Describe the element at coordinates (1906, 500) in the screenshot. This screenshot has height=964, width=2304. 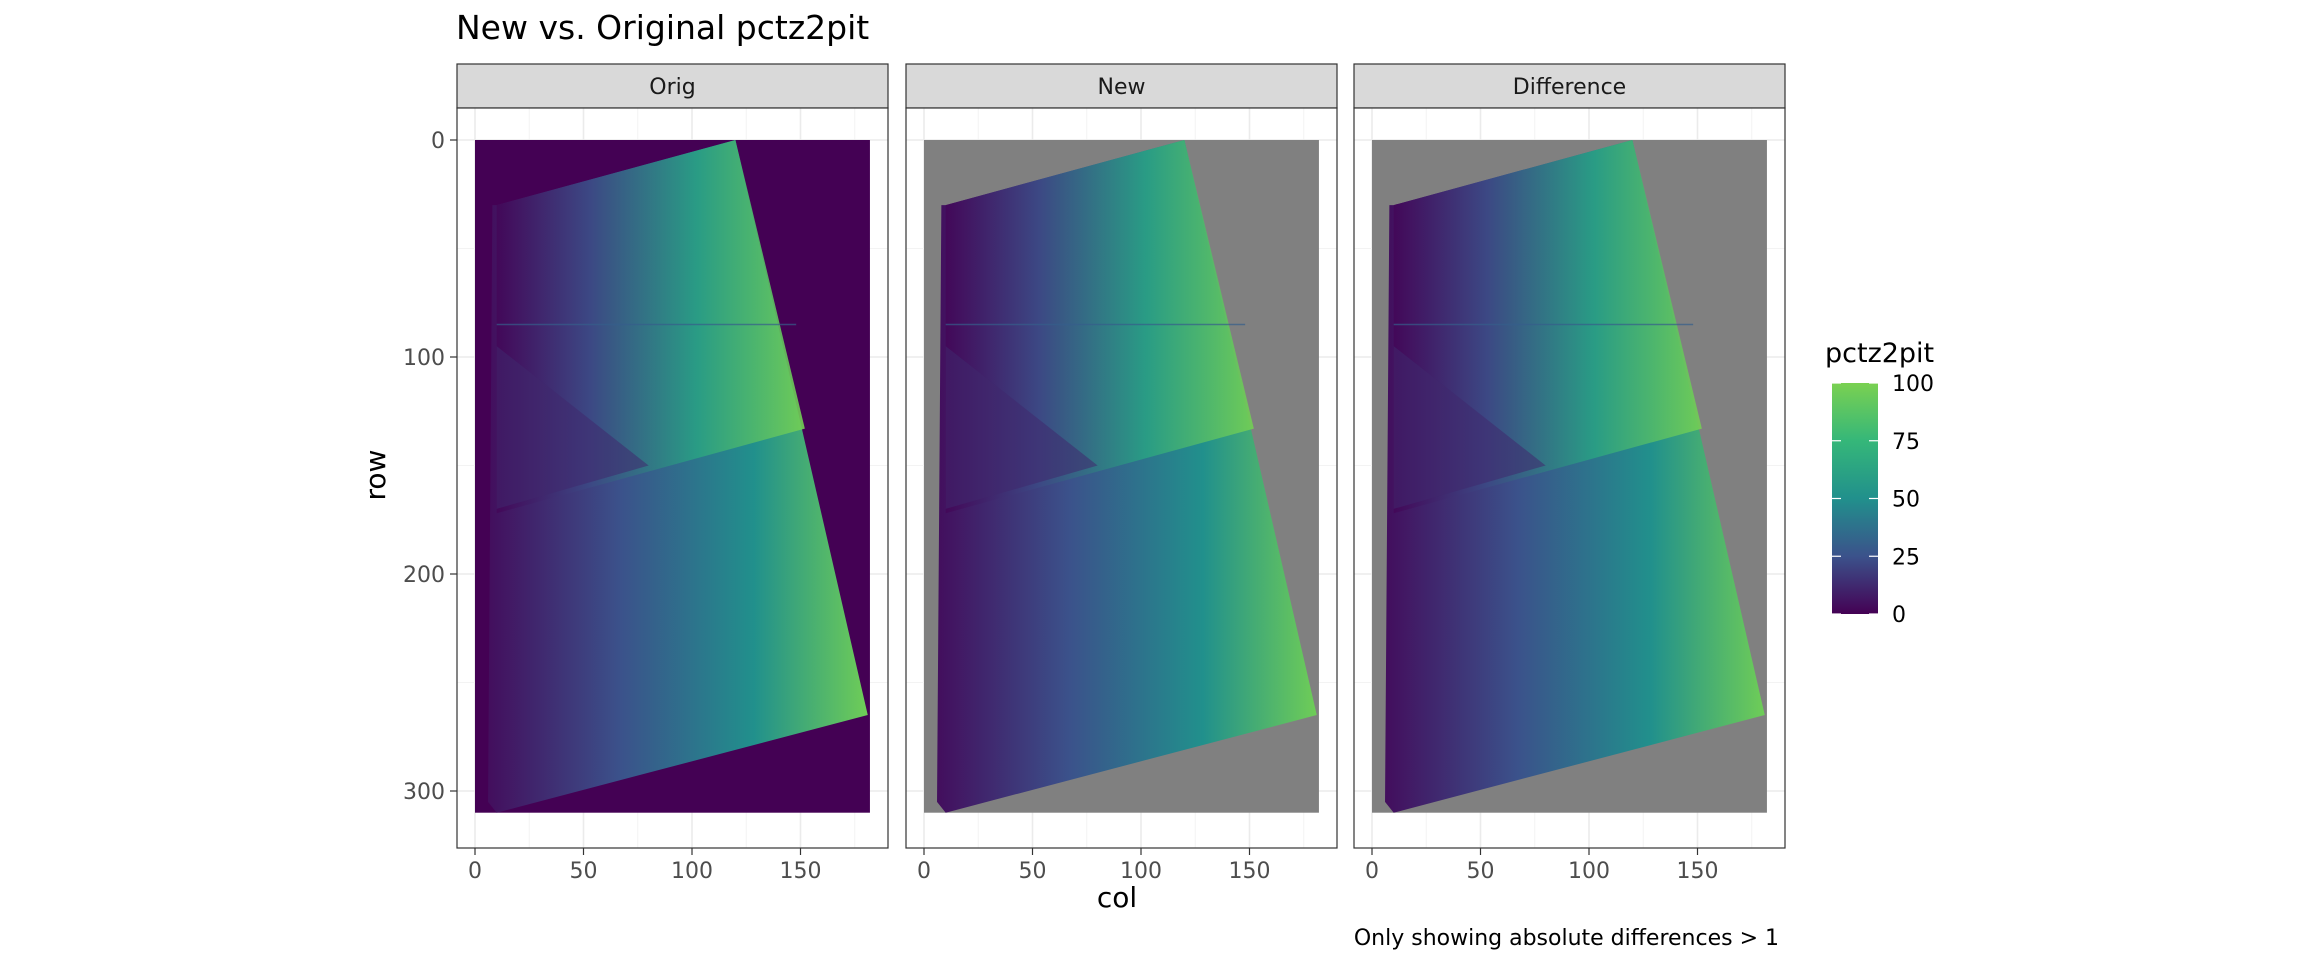
I see `legend-tick-label: 50` at that location.